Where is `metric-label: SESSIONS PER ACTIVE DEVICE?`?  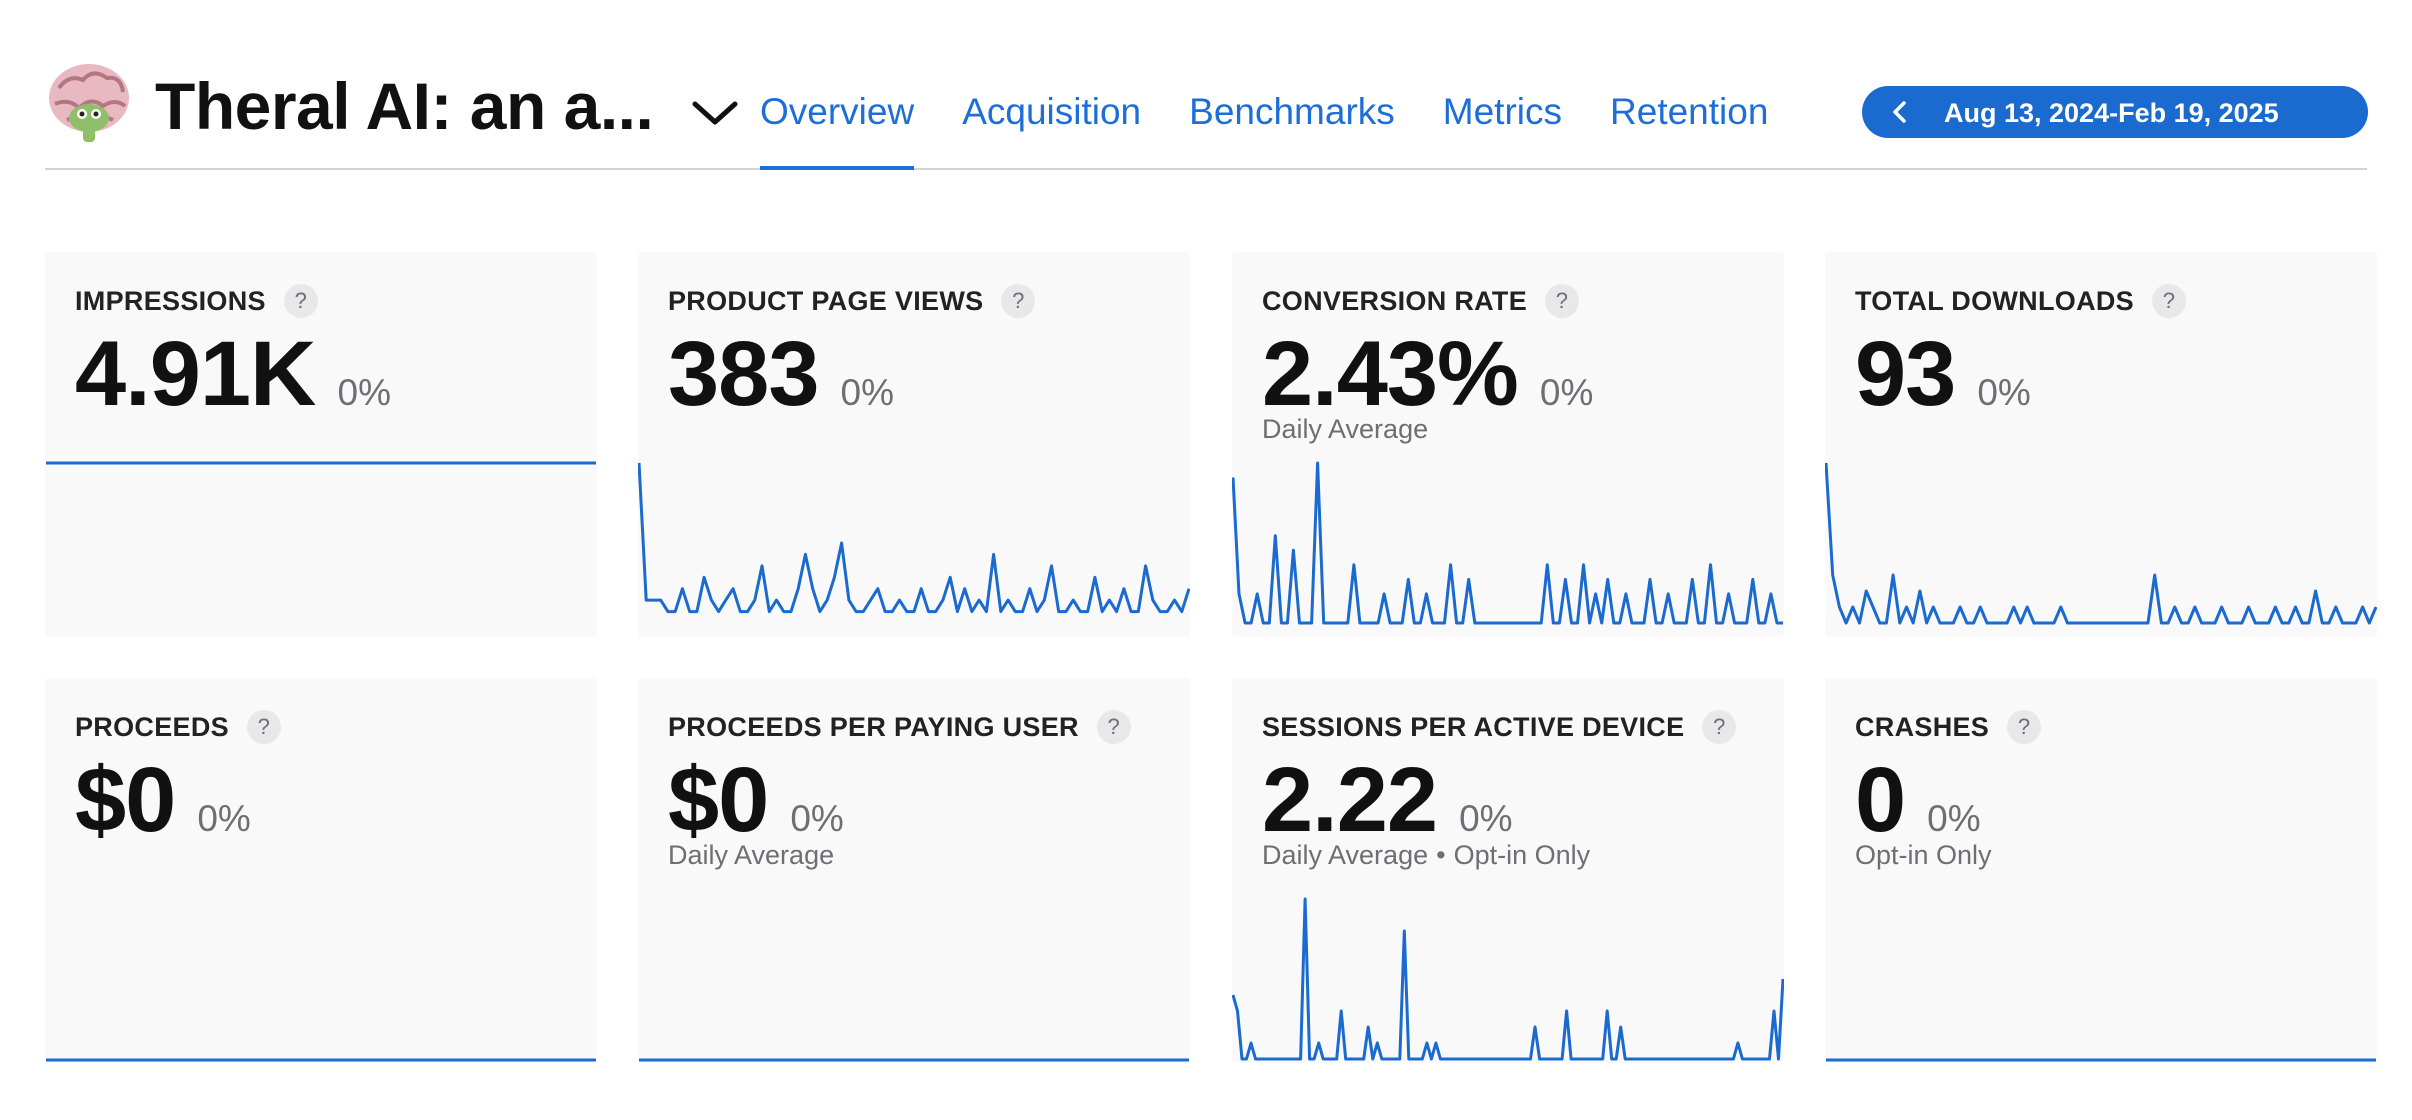 metric-label: SESSIONS PER ACTIVE DEVICE? is located at coordinates (1499, 727).